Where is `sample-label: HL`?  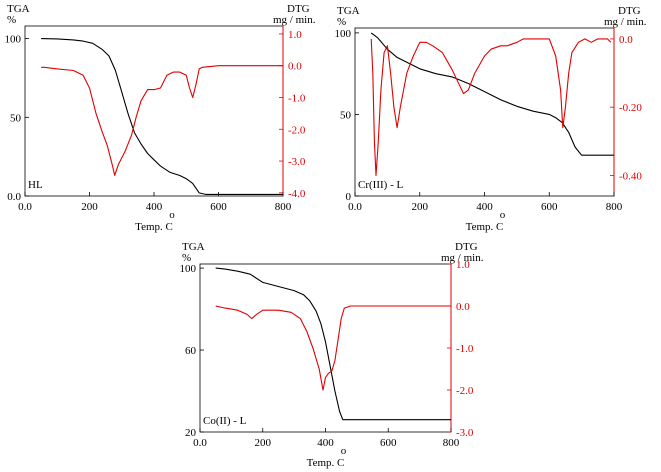 sample-label: HL is located at coordinates (35, 185).